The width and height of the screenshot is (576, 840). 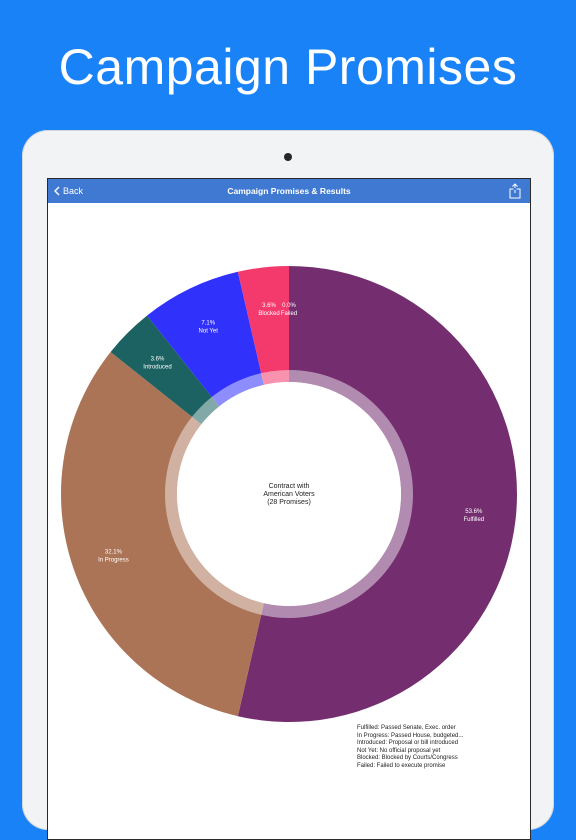 I want to click on slice-label-introduced: Introduced, so click(x=157, y=367).